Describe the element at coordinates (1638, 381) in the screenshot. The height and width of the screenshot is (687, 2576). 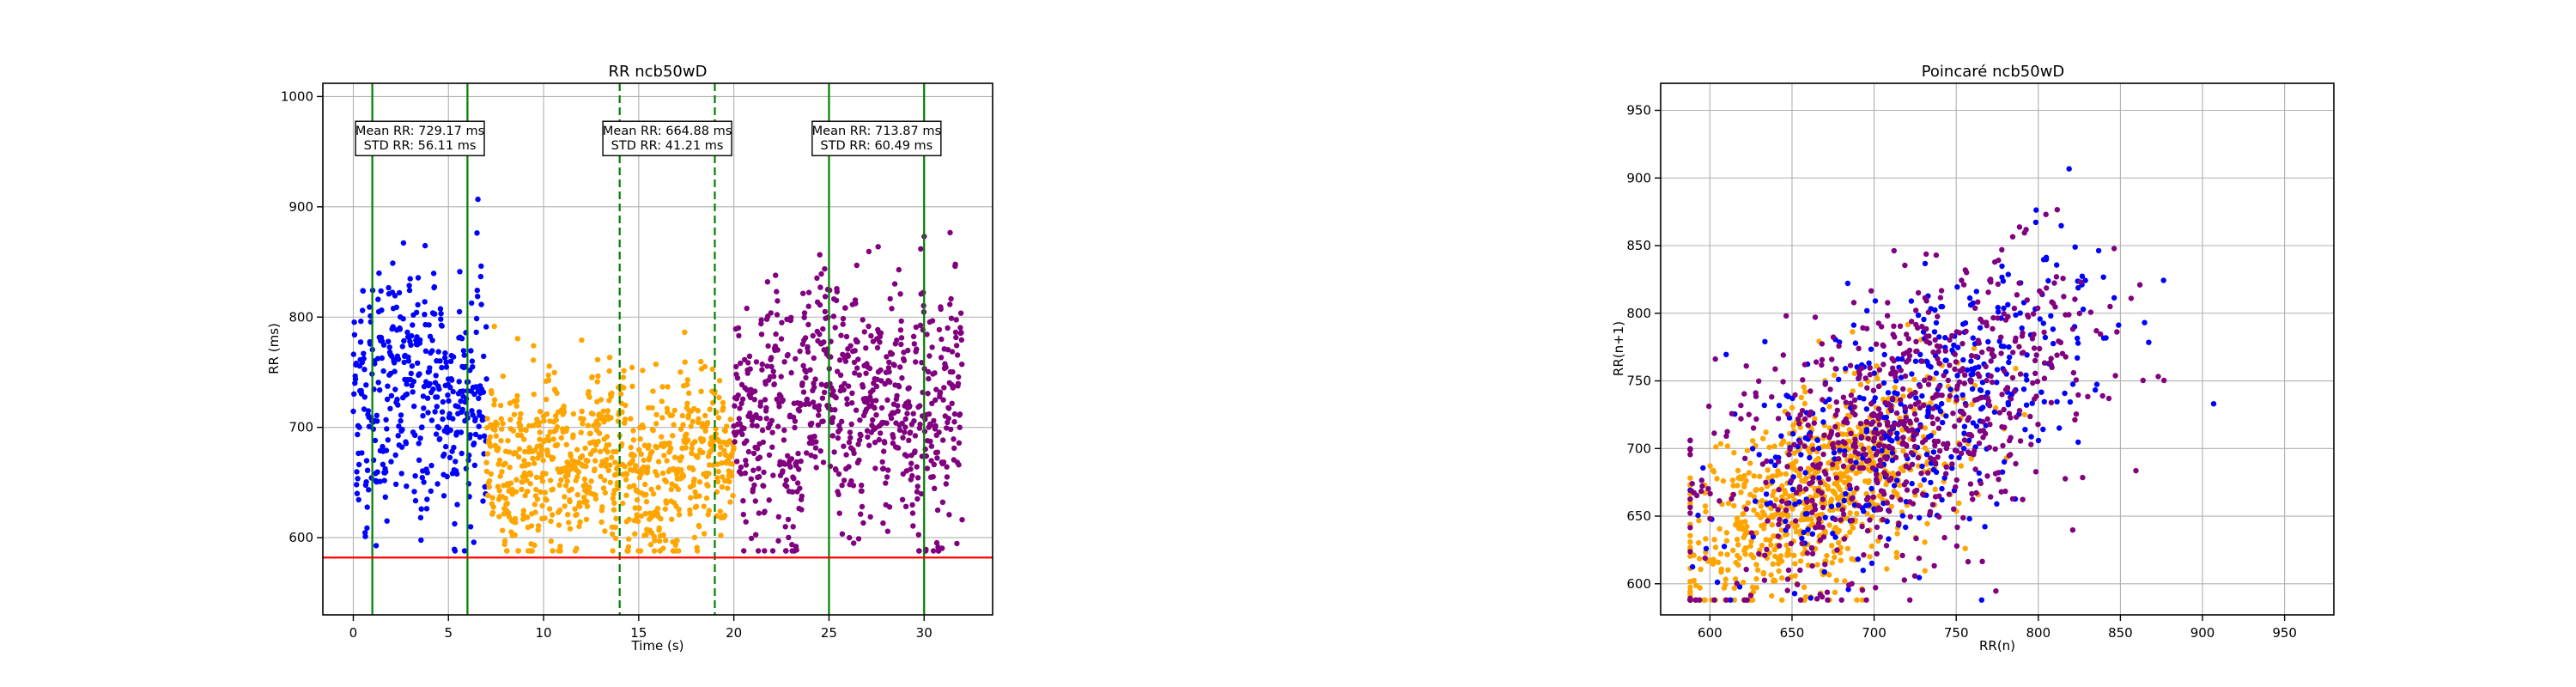
I see `y-tick-label: 750` at that location.